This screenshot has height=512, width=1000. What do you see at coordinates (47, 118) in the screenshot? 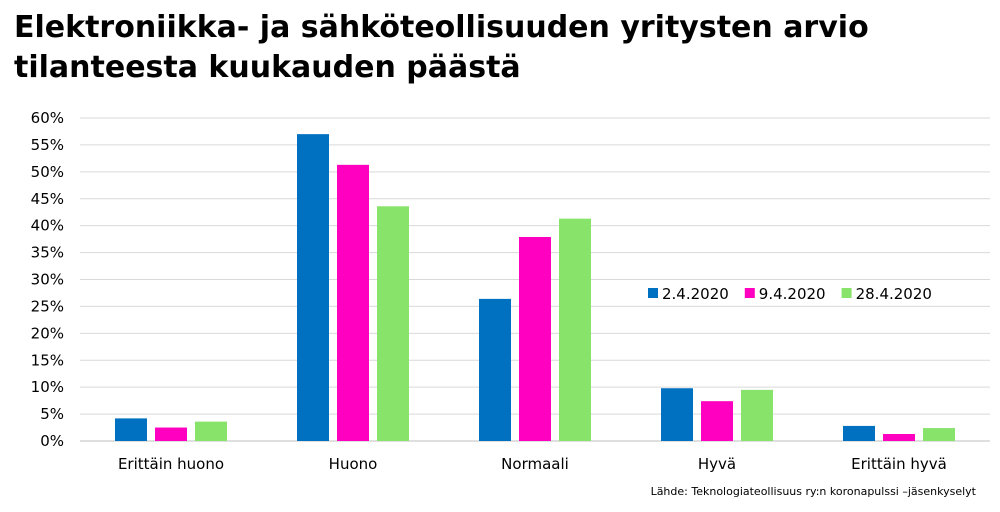
I see `y-tick-label: 60%` at bounding box center [47, 118].